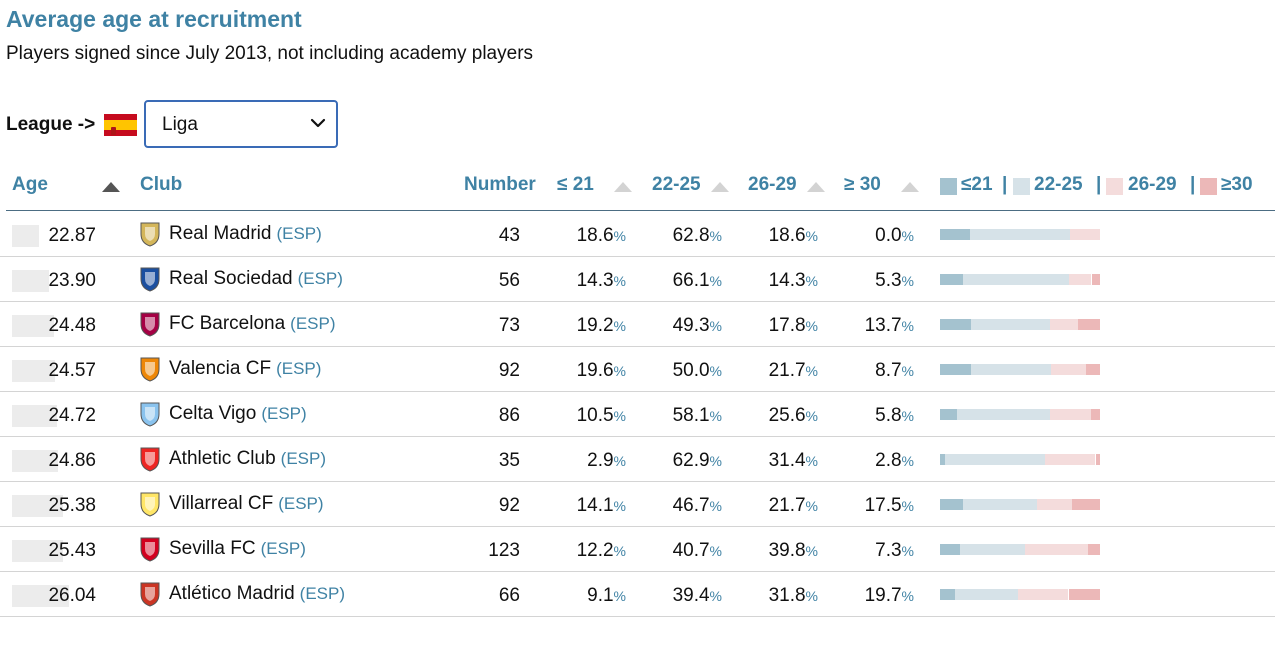 The image size is (1276, 648). I want to click on age-value: 23.90, so click(72, 280).